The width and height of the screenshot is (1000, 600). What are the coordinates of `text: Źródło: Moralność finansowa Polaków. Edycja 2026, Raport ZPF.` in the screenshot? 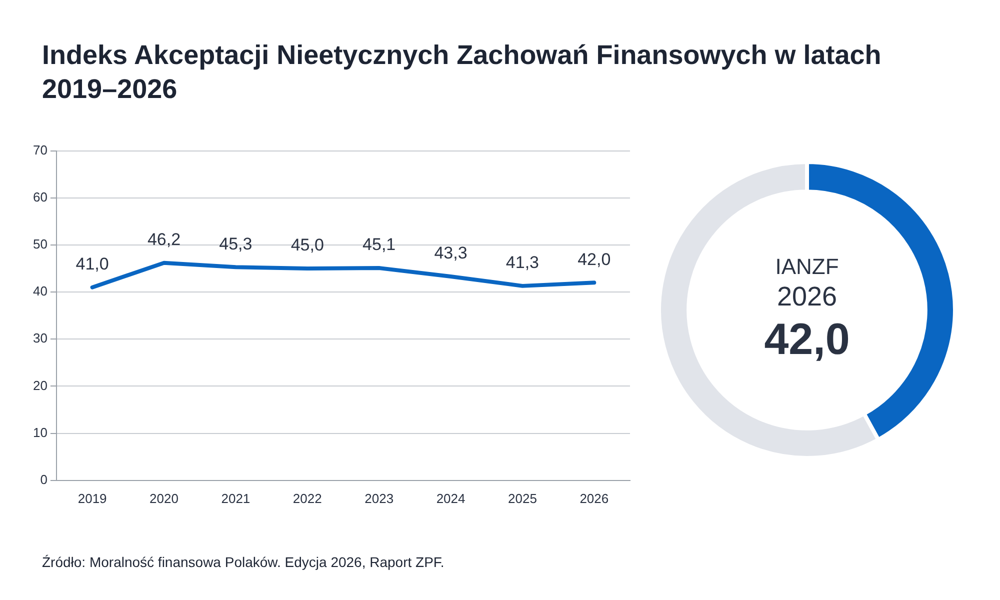 It's located at (243, 562).